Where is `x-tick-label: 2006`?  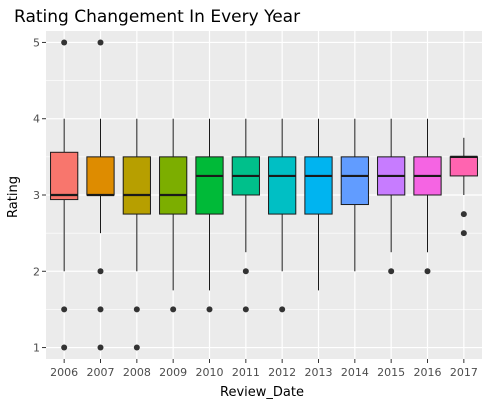 x-tick-label: 2006 is located at coordinates (64, 372).